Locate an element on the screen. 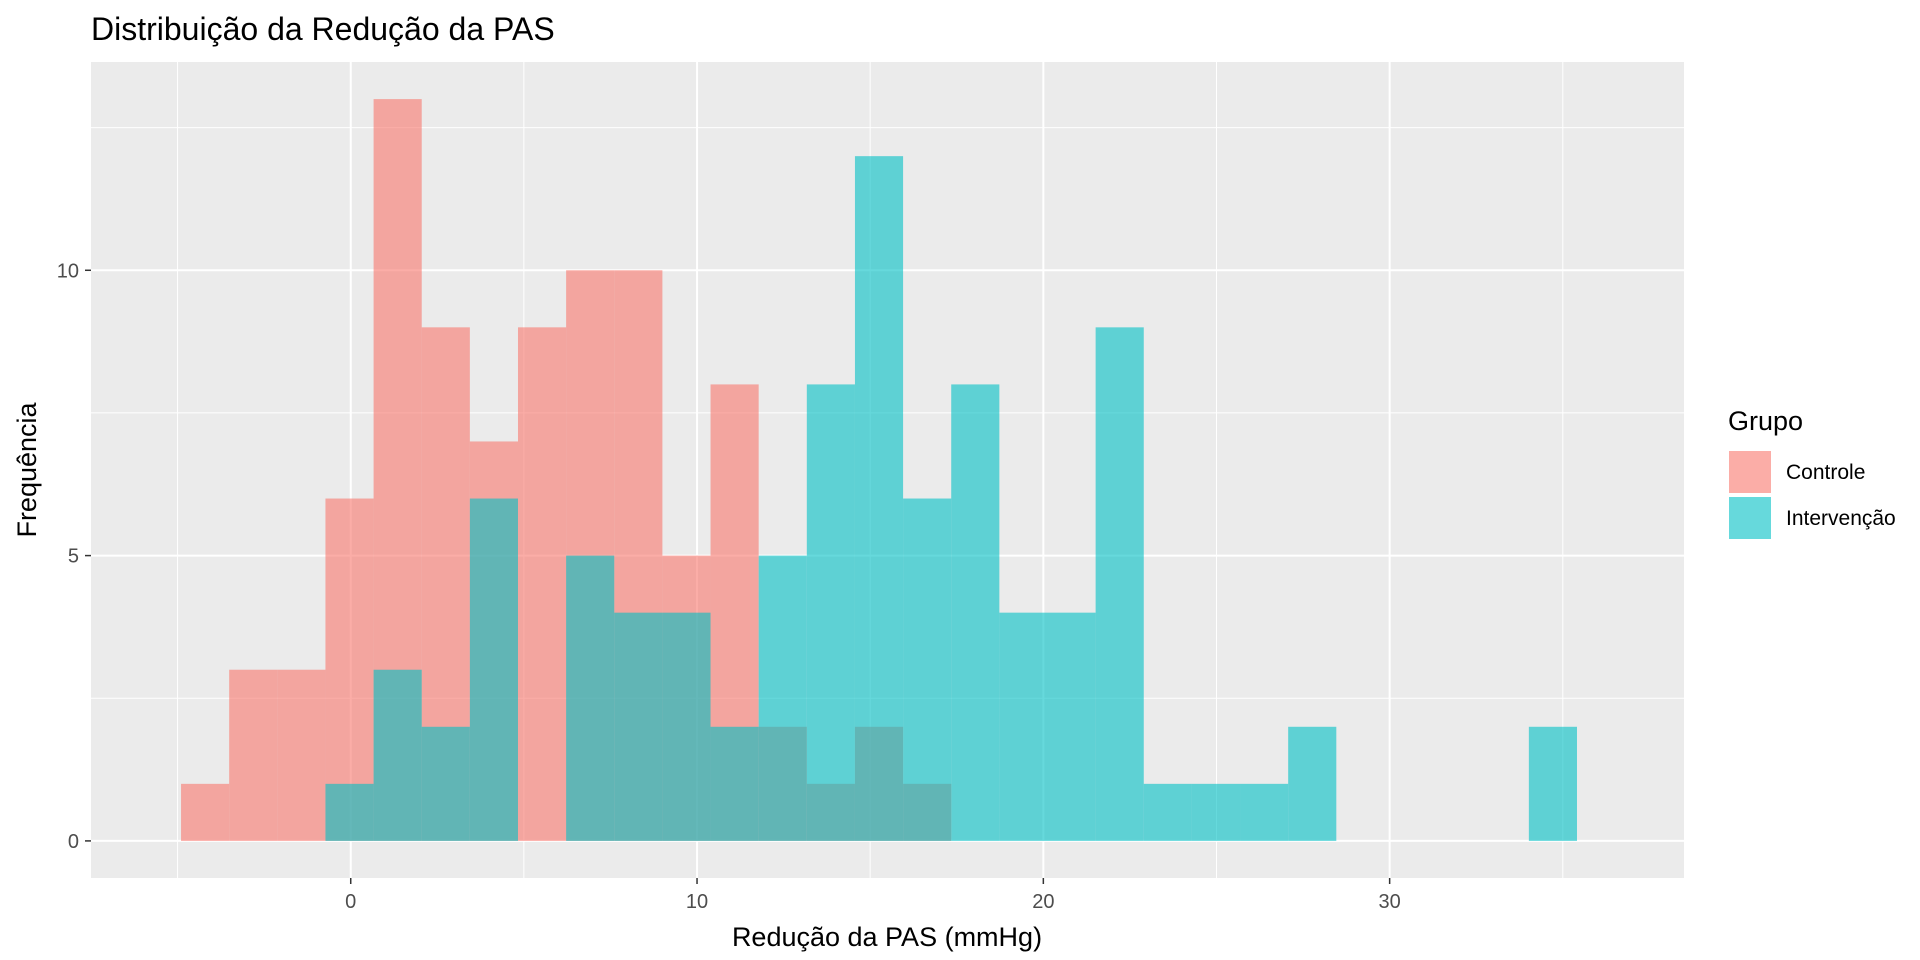  legend-key-intervencao is located at coordinates (1750, 518).